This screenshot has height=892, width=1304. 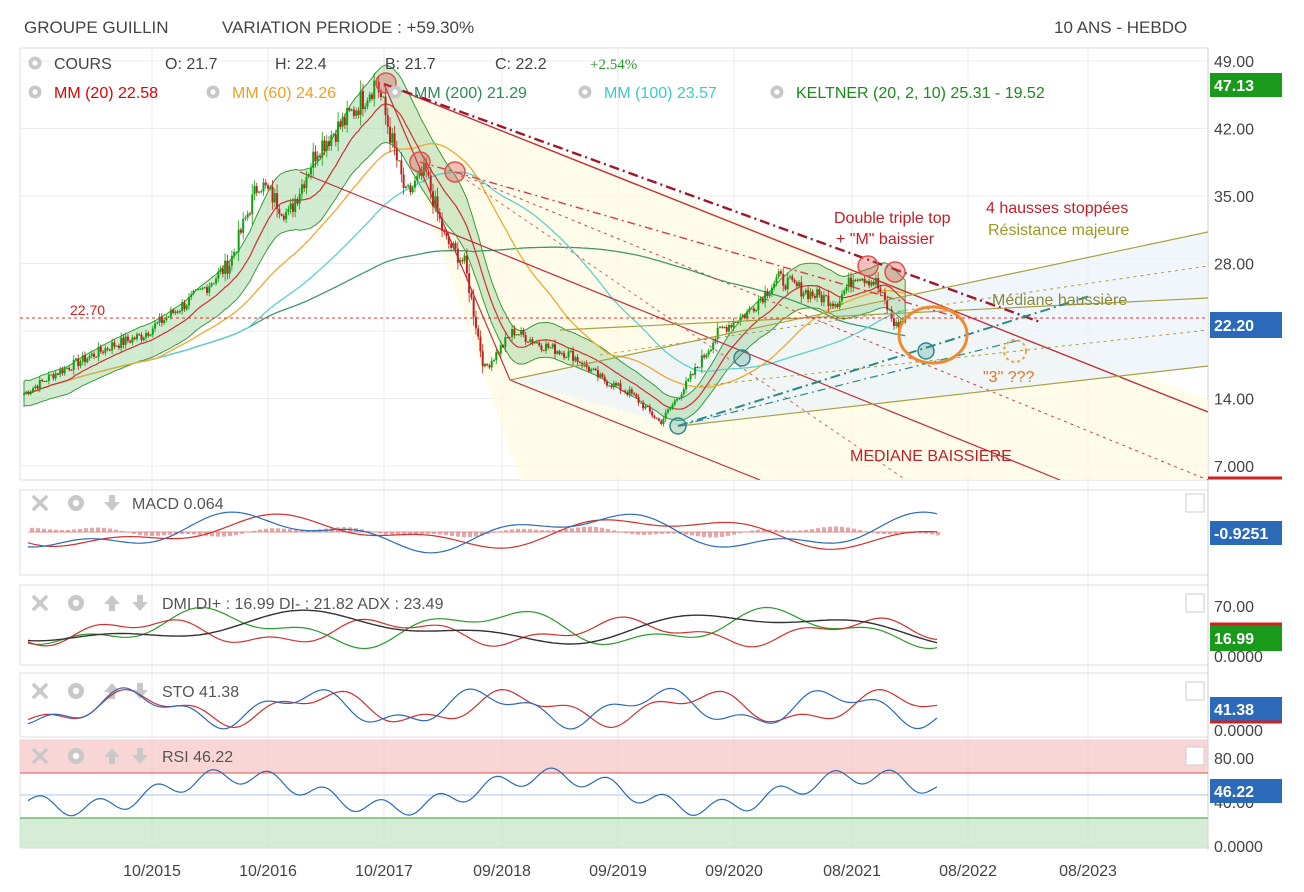 I want to click on bear-lower-dotted, so click(x=680, y=325).